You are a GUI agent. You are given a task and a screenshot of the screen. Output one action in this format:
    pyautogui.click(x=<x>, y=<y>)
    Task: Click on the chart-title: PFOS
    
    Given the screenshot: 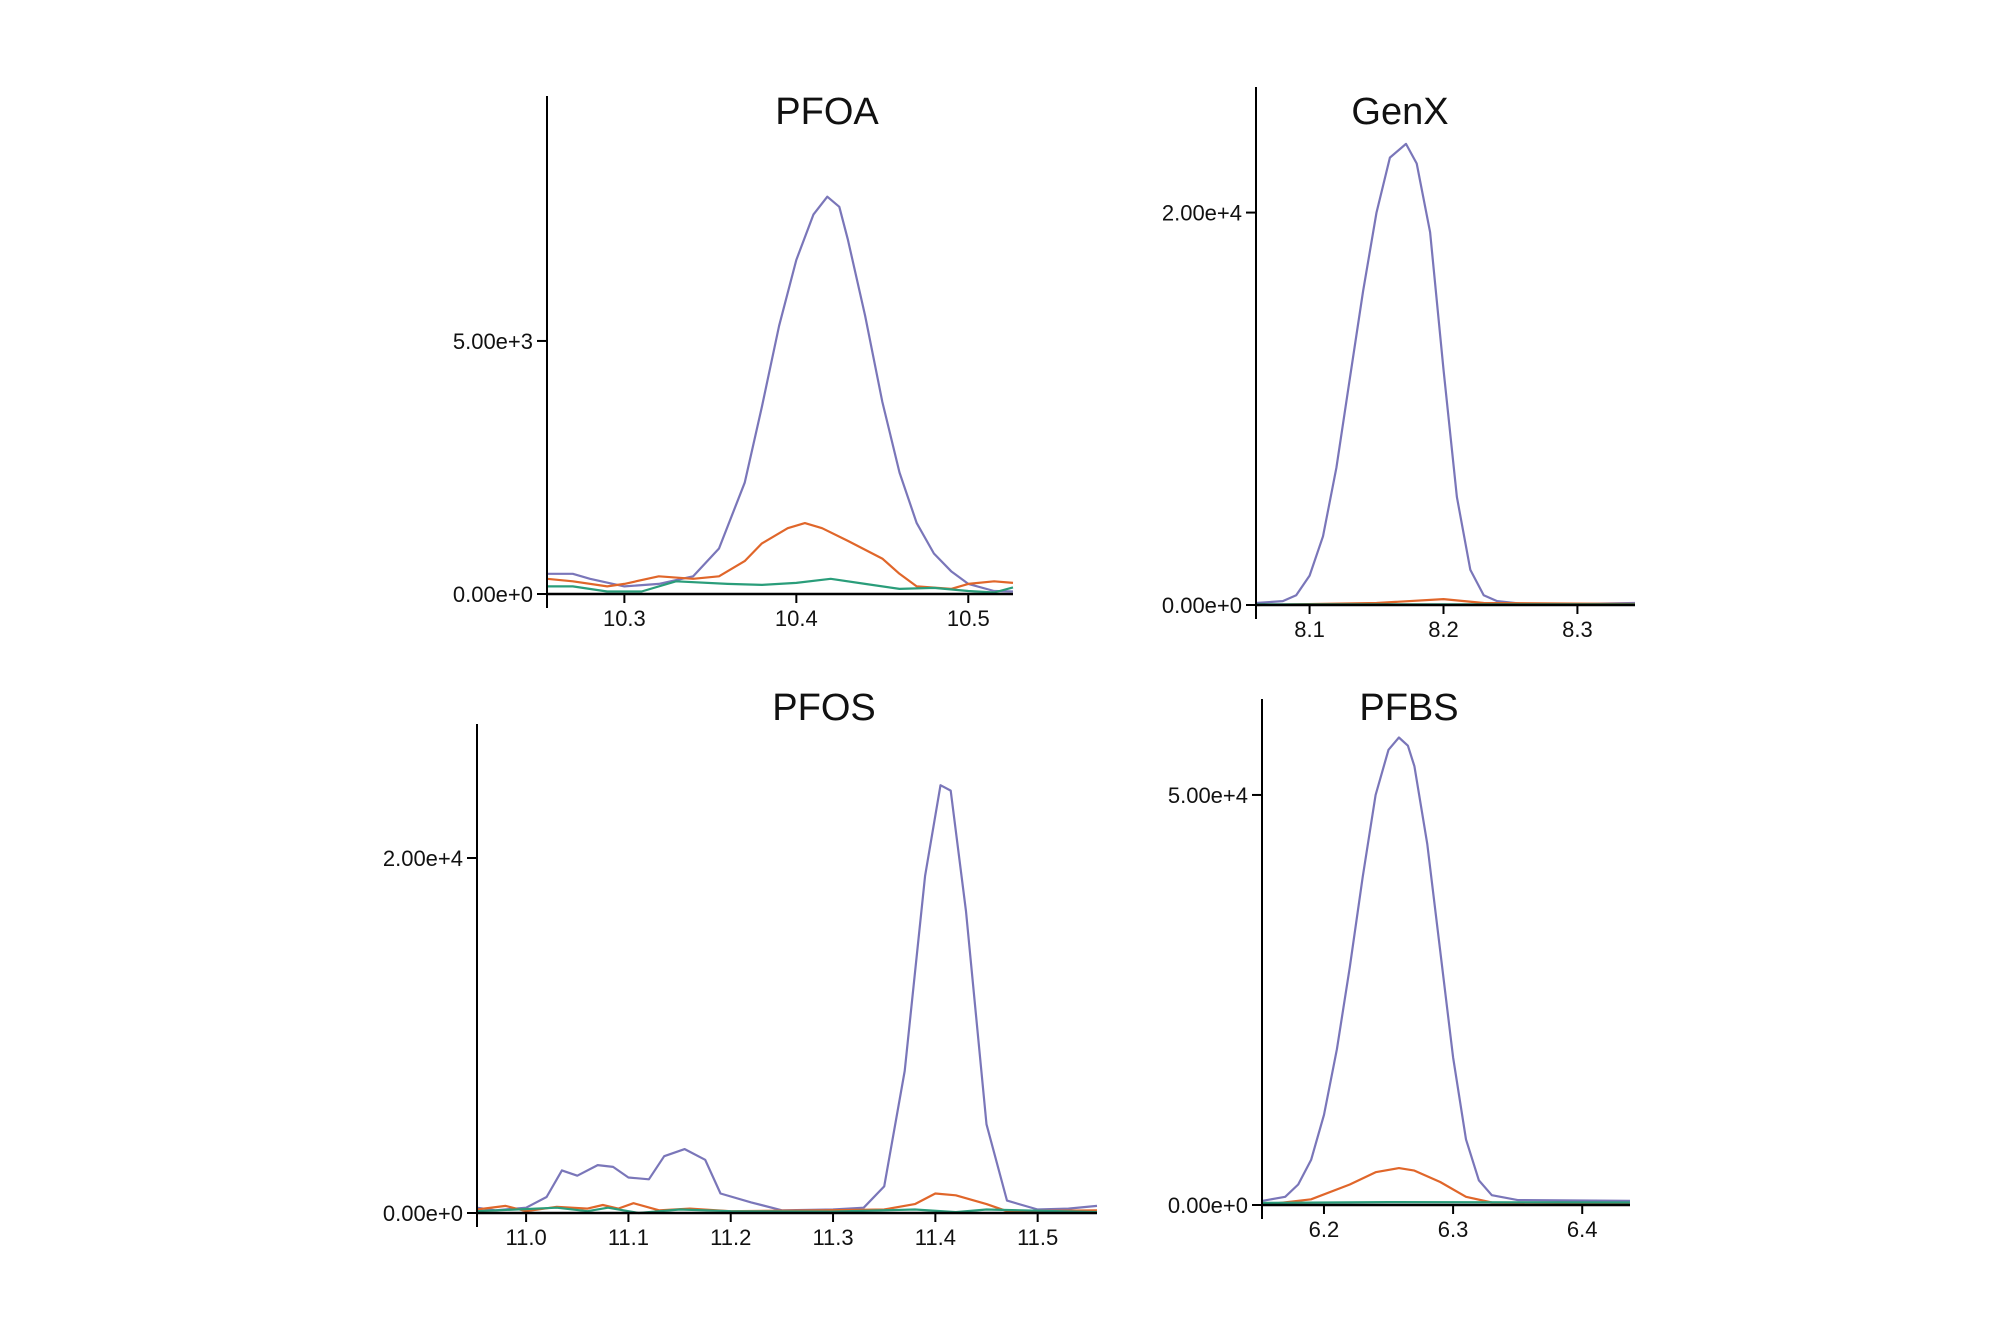 What is the action you would take?
    pyautogui.click(x=823, y=708)
    